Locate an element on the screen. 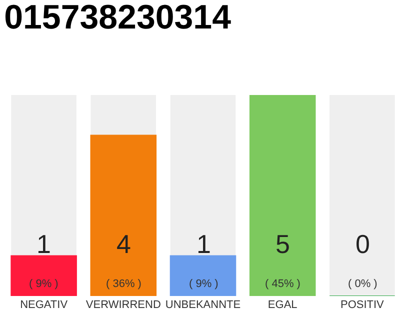  data-label: 5 ( 45% ) is located at coordinates (282, 259).